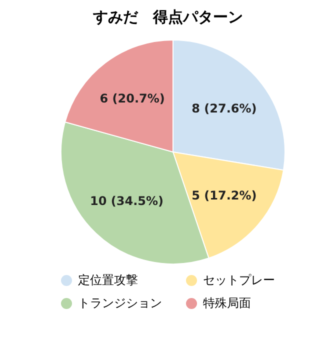  What do you see at coordinates (224, 108) in the screenshot?
I see `data-label: 8 (27.6%)` at bounding box center [224, 108].